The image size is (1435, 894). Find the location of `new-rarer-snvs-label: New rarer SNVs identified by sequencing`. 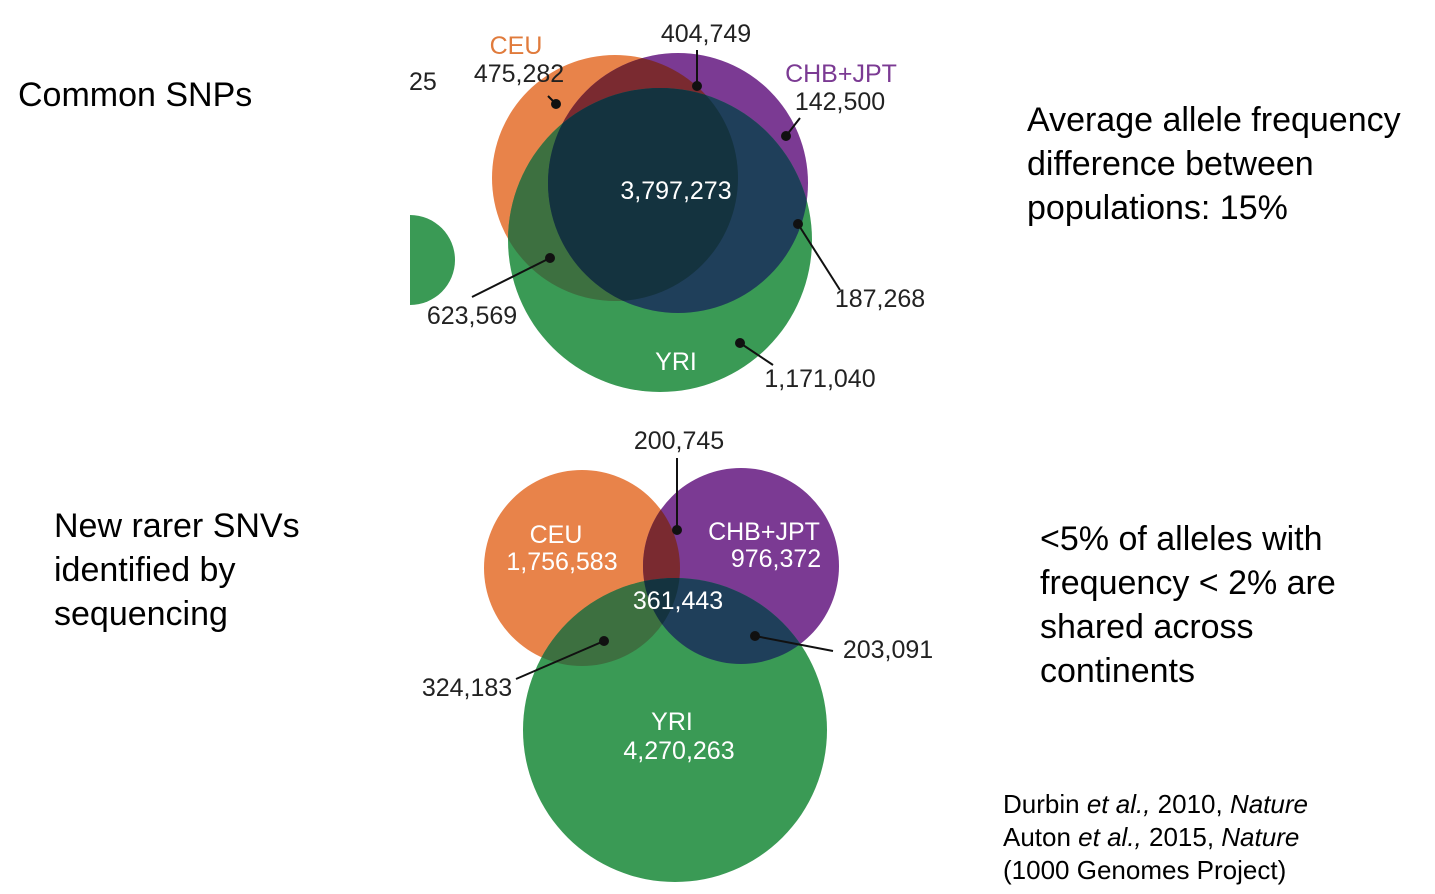

new-rarer-snvs-label: New rarer SNVs identified by sequencing is located at coordinates (177, 570).